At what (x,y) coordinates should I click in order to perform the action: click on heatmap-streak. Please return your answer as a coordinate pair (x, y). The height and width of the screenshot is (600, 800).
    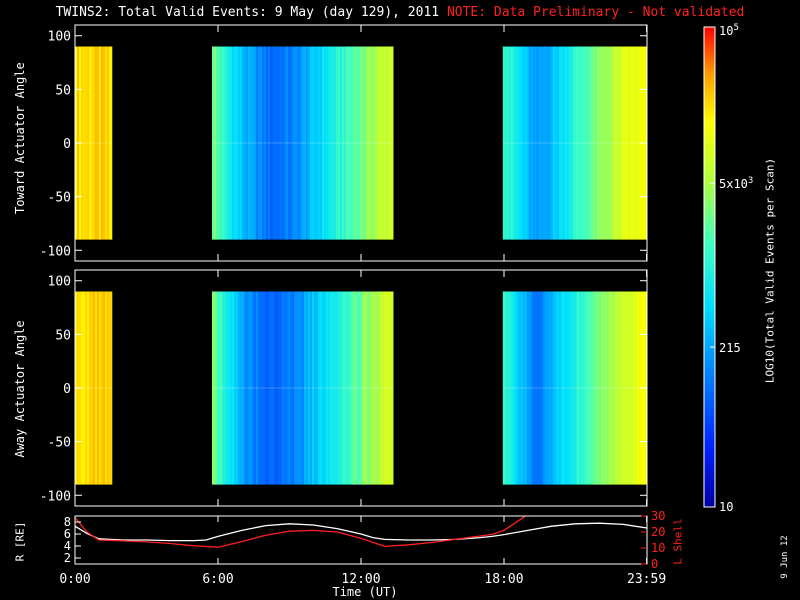
    Looking at the image, I should click on (574, 388).